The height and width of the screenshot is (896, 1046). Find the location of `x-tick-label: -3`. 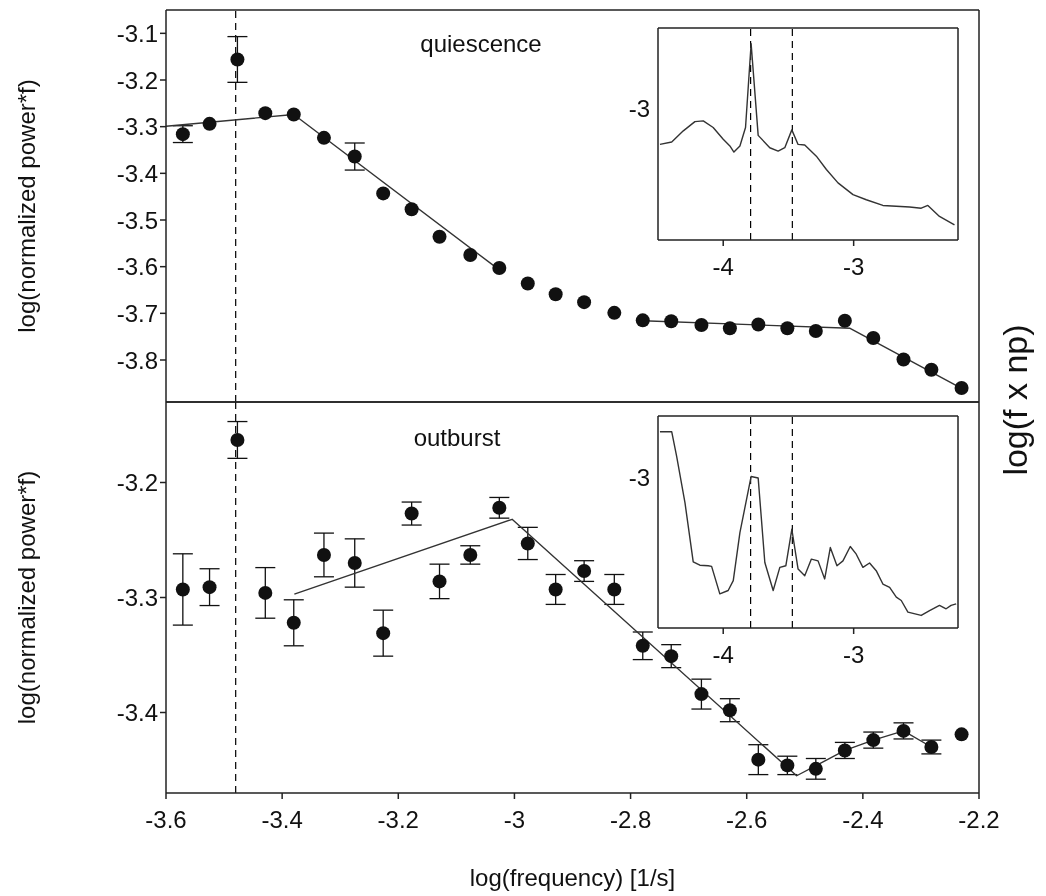

x-tick-label: -3 is located at coordinates (514, 820).